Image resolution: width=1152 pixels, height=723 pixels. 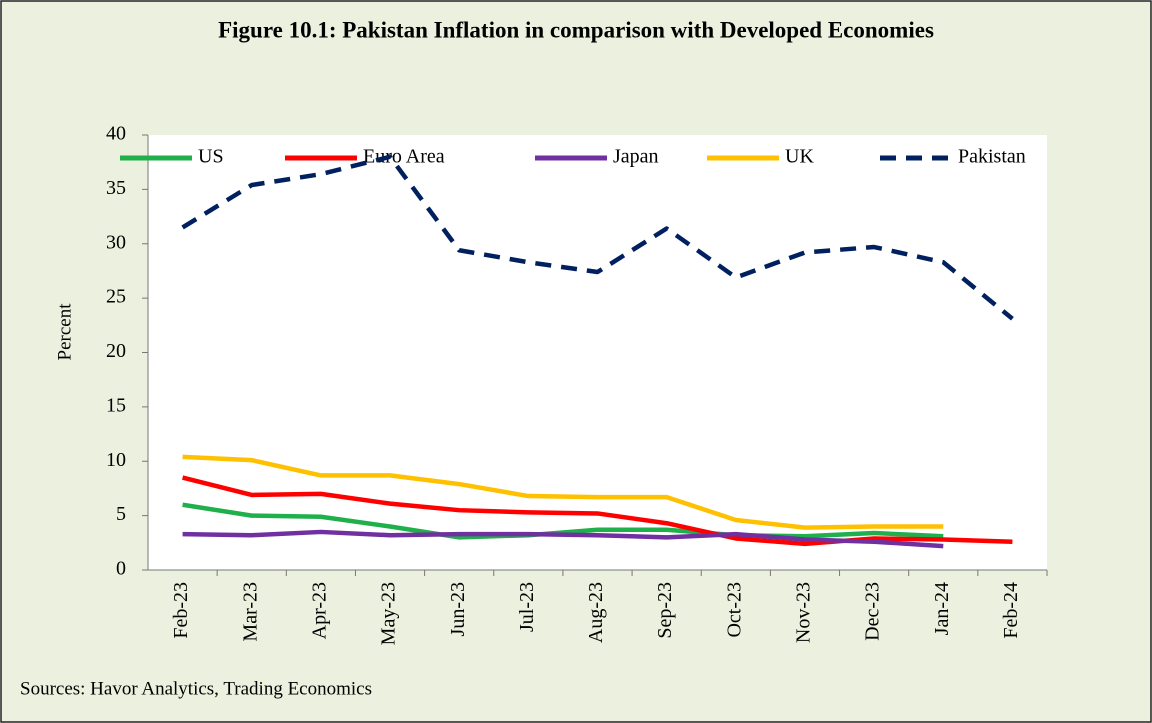 I want to click on y-tick-label: 35, so click(x=116, y=188).